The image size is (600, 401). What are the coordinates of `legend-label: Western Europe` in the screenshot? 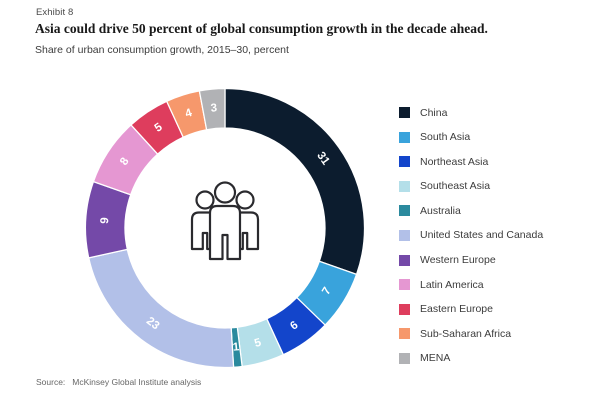 It's located at (458, 260).